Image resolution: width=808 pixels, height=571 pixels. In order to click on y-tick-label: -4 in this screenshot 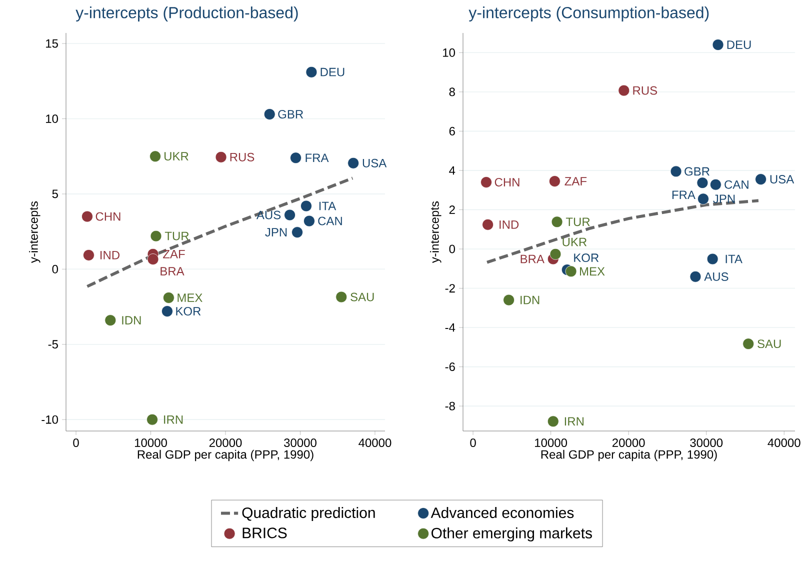, I will do `click(450, 327)`.